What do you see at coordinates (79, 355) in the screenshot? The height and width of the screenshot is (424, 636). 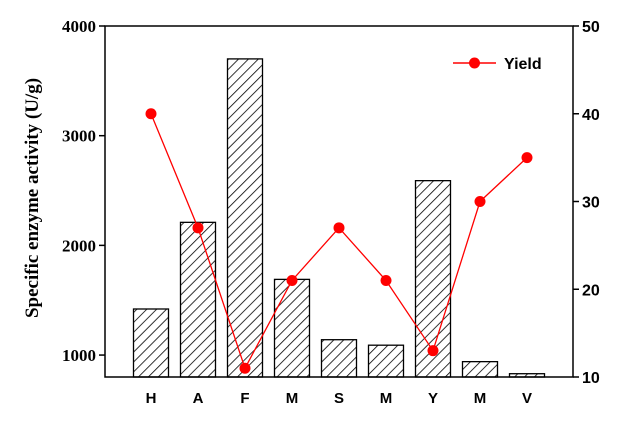 I see `y-left-tick-label: 1000` at bounding box center [79, 355].